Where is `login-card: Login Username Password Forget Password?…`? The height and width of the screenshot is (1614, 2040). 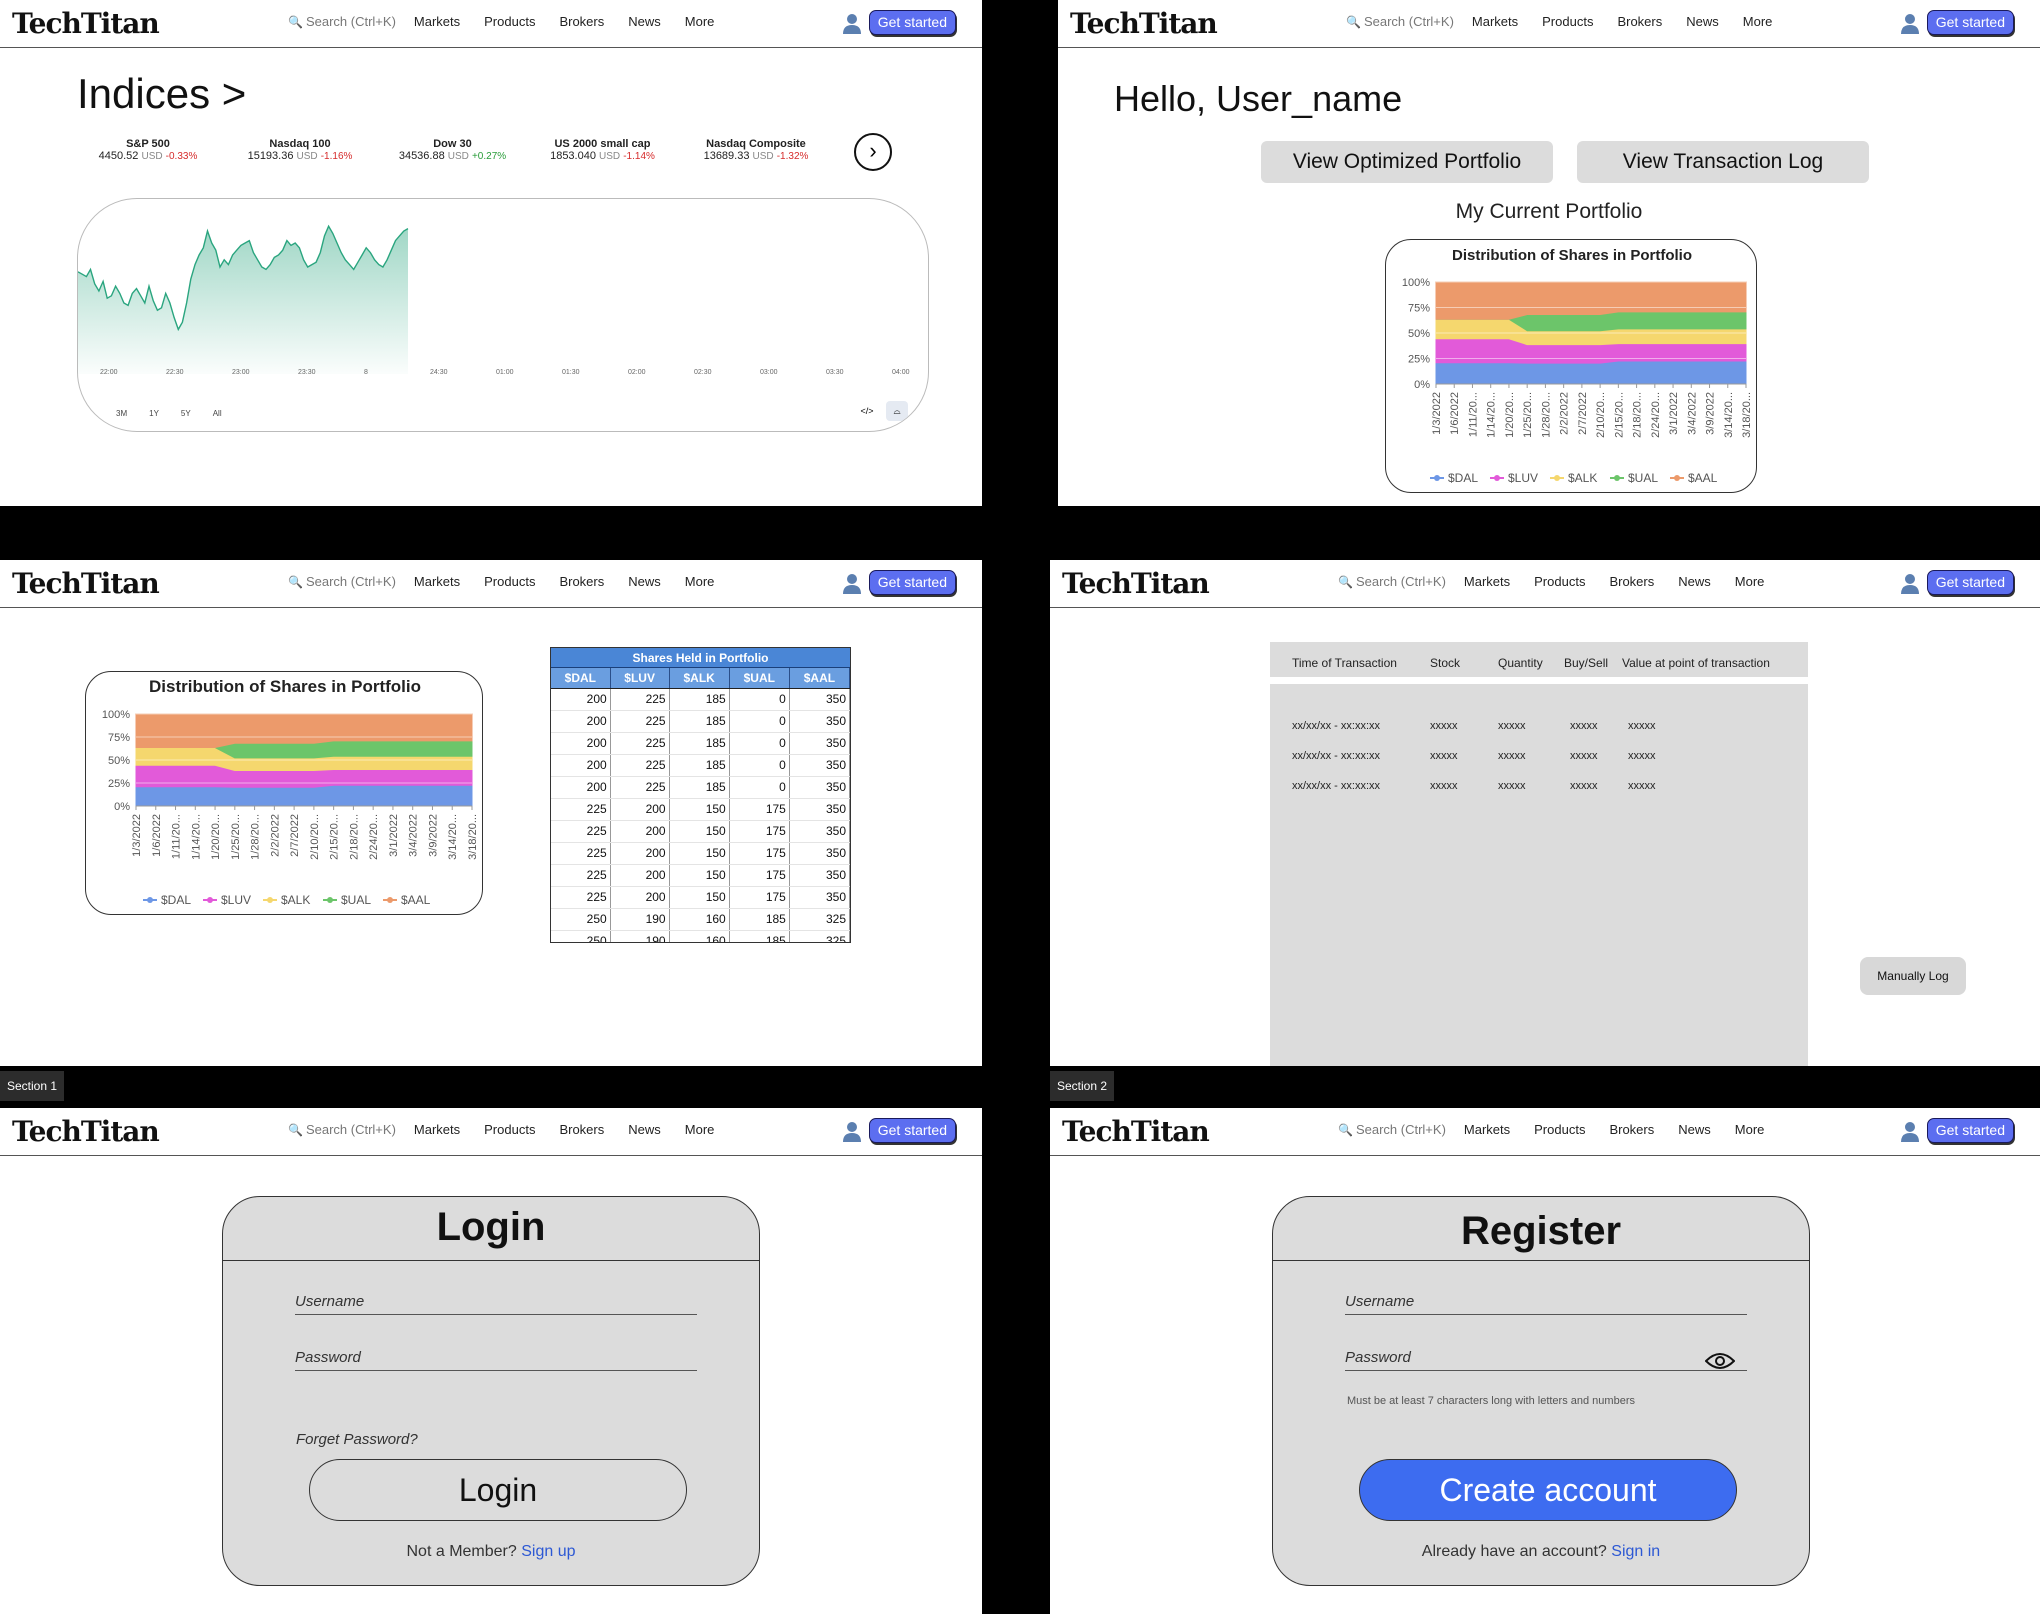 login-card: Login Username Password Forget Password?… is located at coordinates (491, 1391).